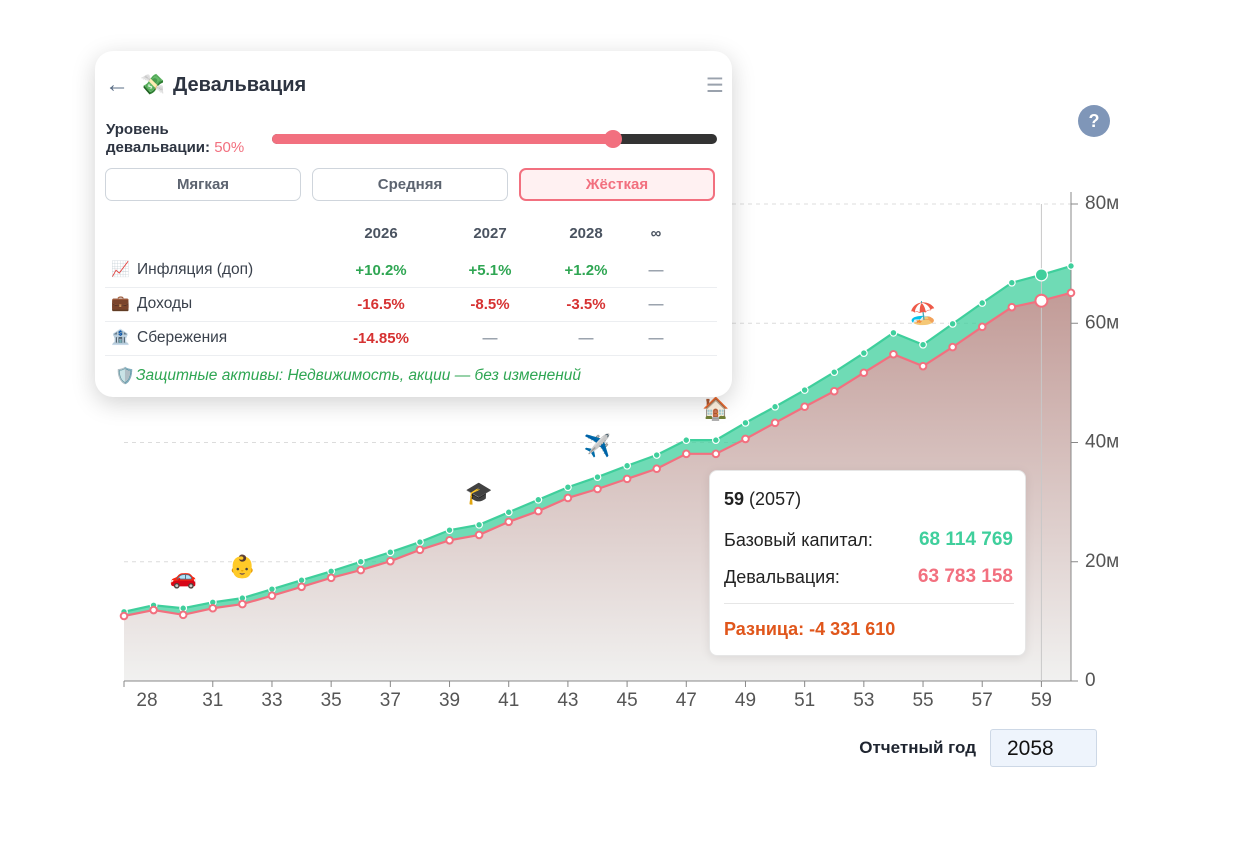  Describe the element at coordinates (617, 184) in the screenshot. I see `preset-button: Жёсткая` at that location.